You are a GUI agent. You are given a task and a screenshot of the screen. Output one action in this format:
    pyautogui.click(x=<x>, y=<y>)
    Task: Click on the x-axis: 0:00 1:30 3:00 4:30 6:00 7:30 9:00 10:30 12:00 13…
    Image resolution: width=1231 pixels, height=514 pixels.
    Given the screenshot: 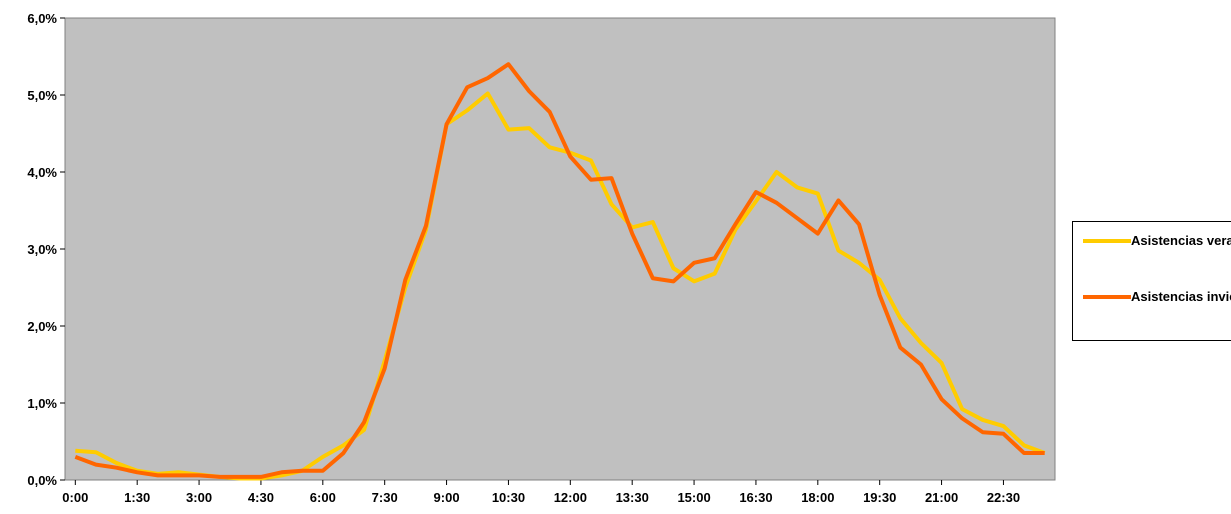 What is the action you would take?
    pyautogui.click(x=541, y=492)
    